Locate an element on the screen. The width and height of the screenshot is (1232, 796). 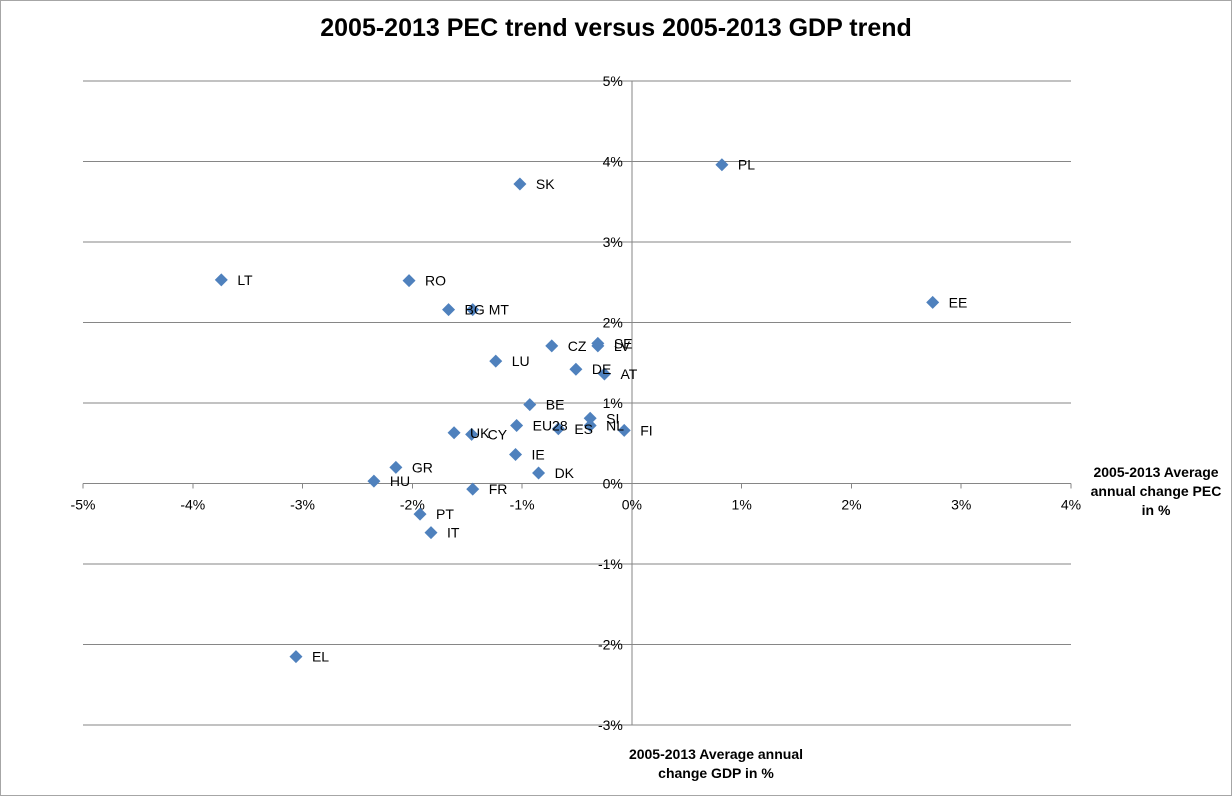
x-tick-label: 2% is located at coordinates (851, 505).